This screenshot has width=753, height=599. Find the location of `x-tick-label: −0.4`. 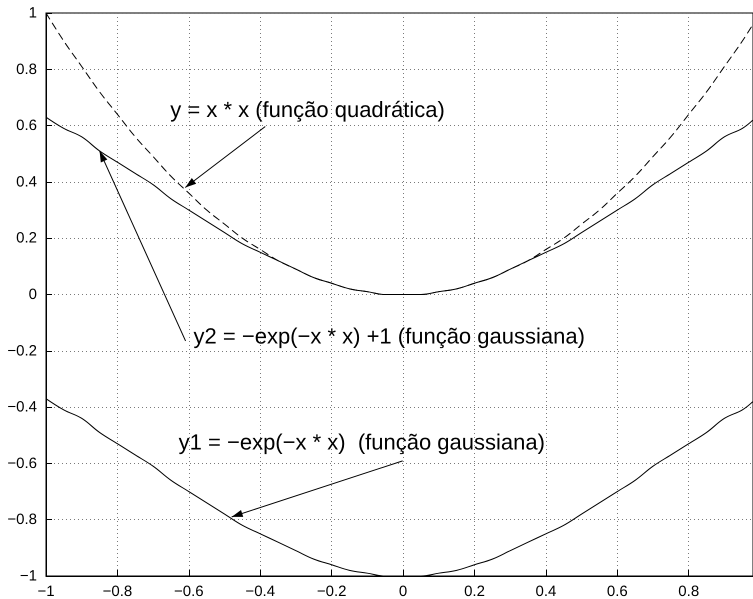

x-tick-label: −0.4 is located at coordinates (260, 591).